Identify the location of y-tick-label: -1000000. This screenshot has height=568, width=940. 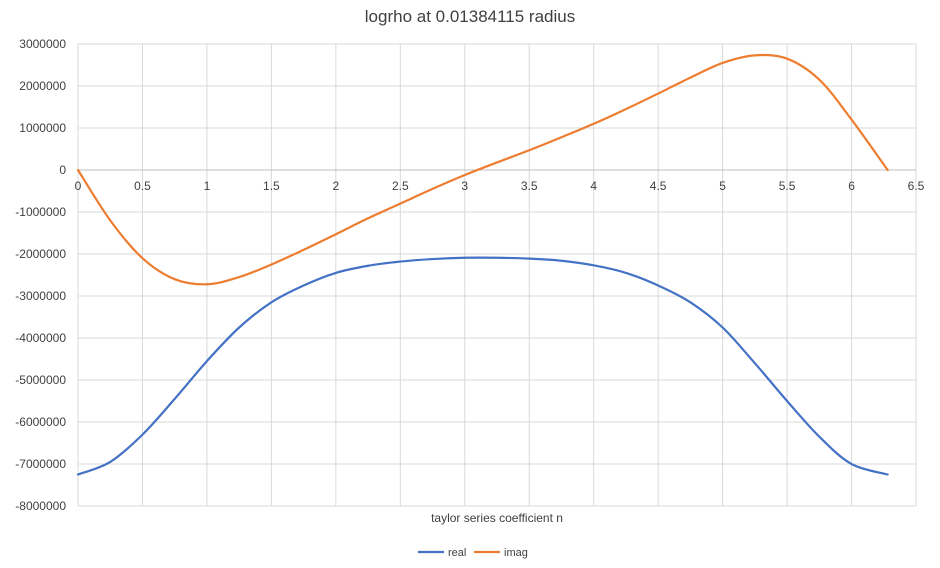
(40, 212).